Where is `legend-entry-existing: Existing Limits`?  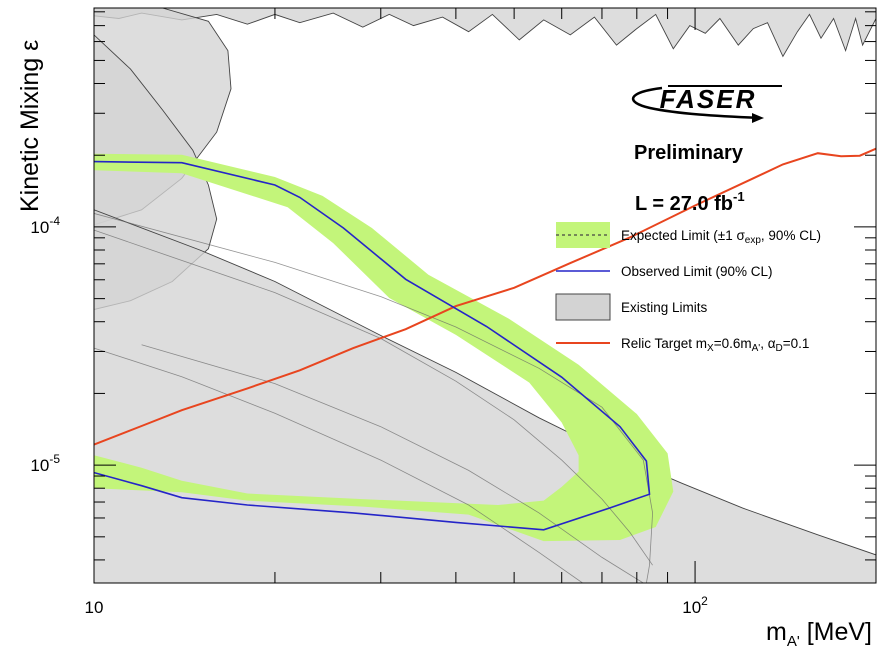
legend-entry-existing: Existing Limits is located at coordinates (631, 307).